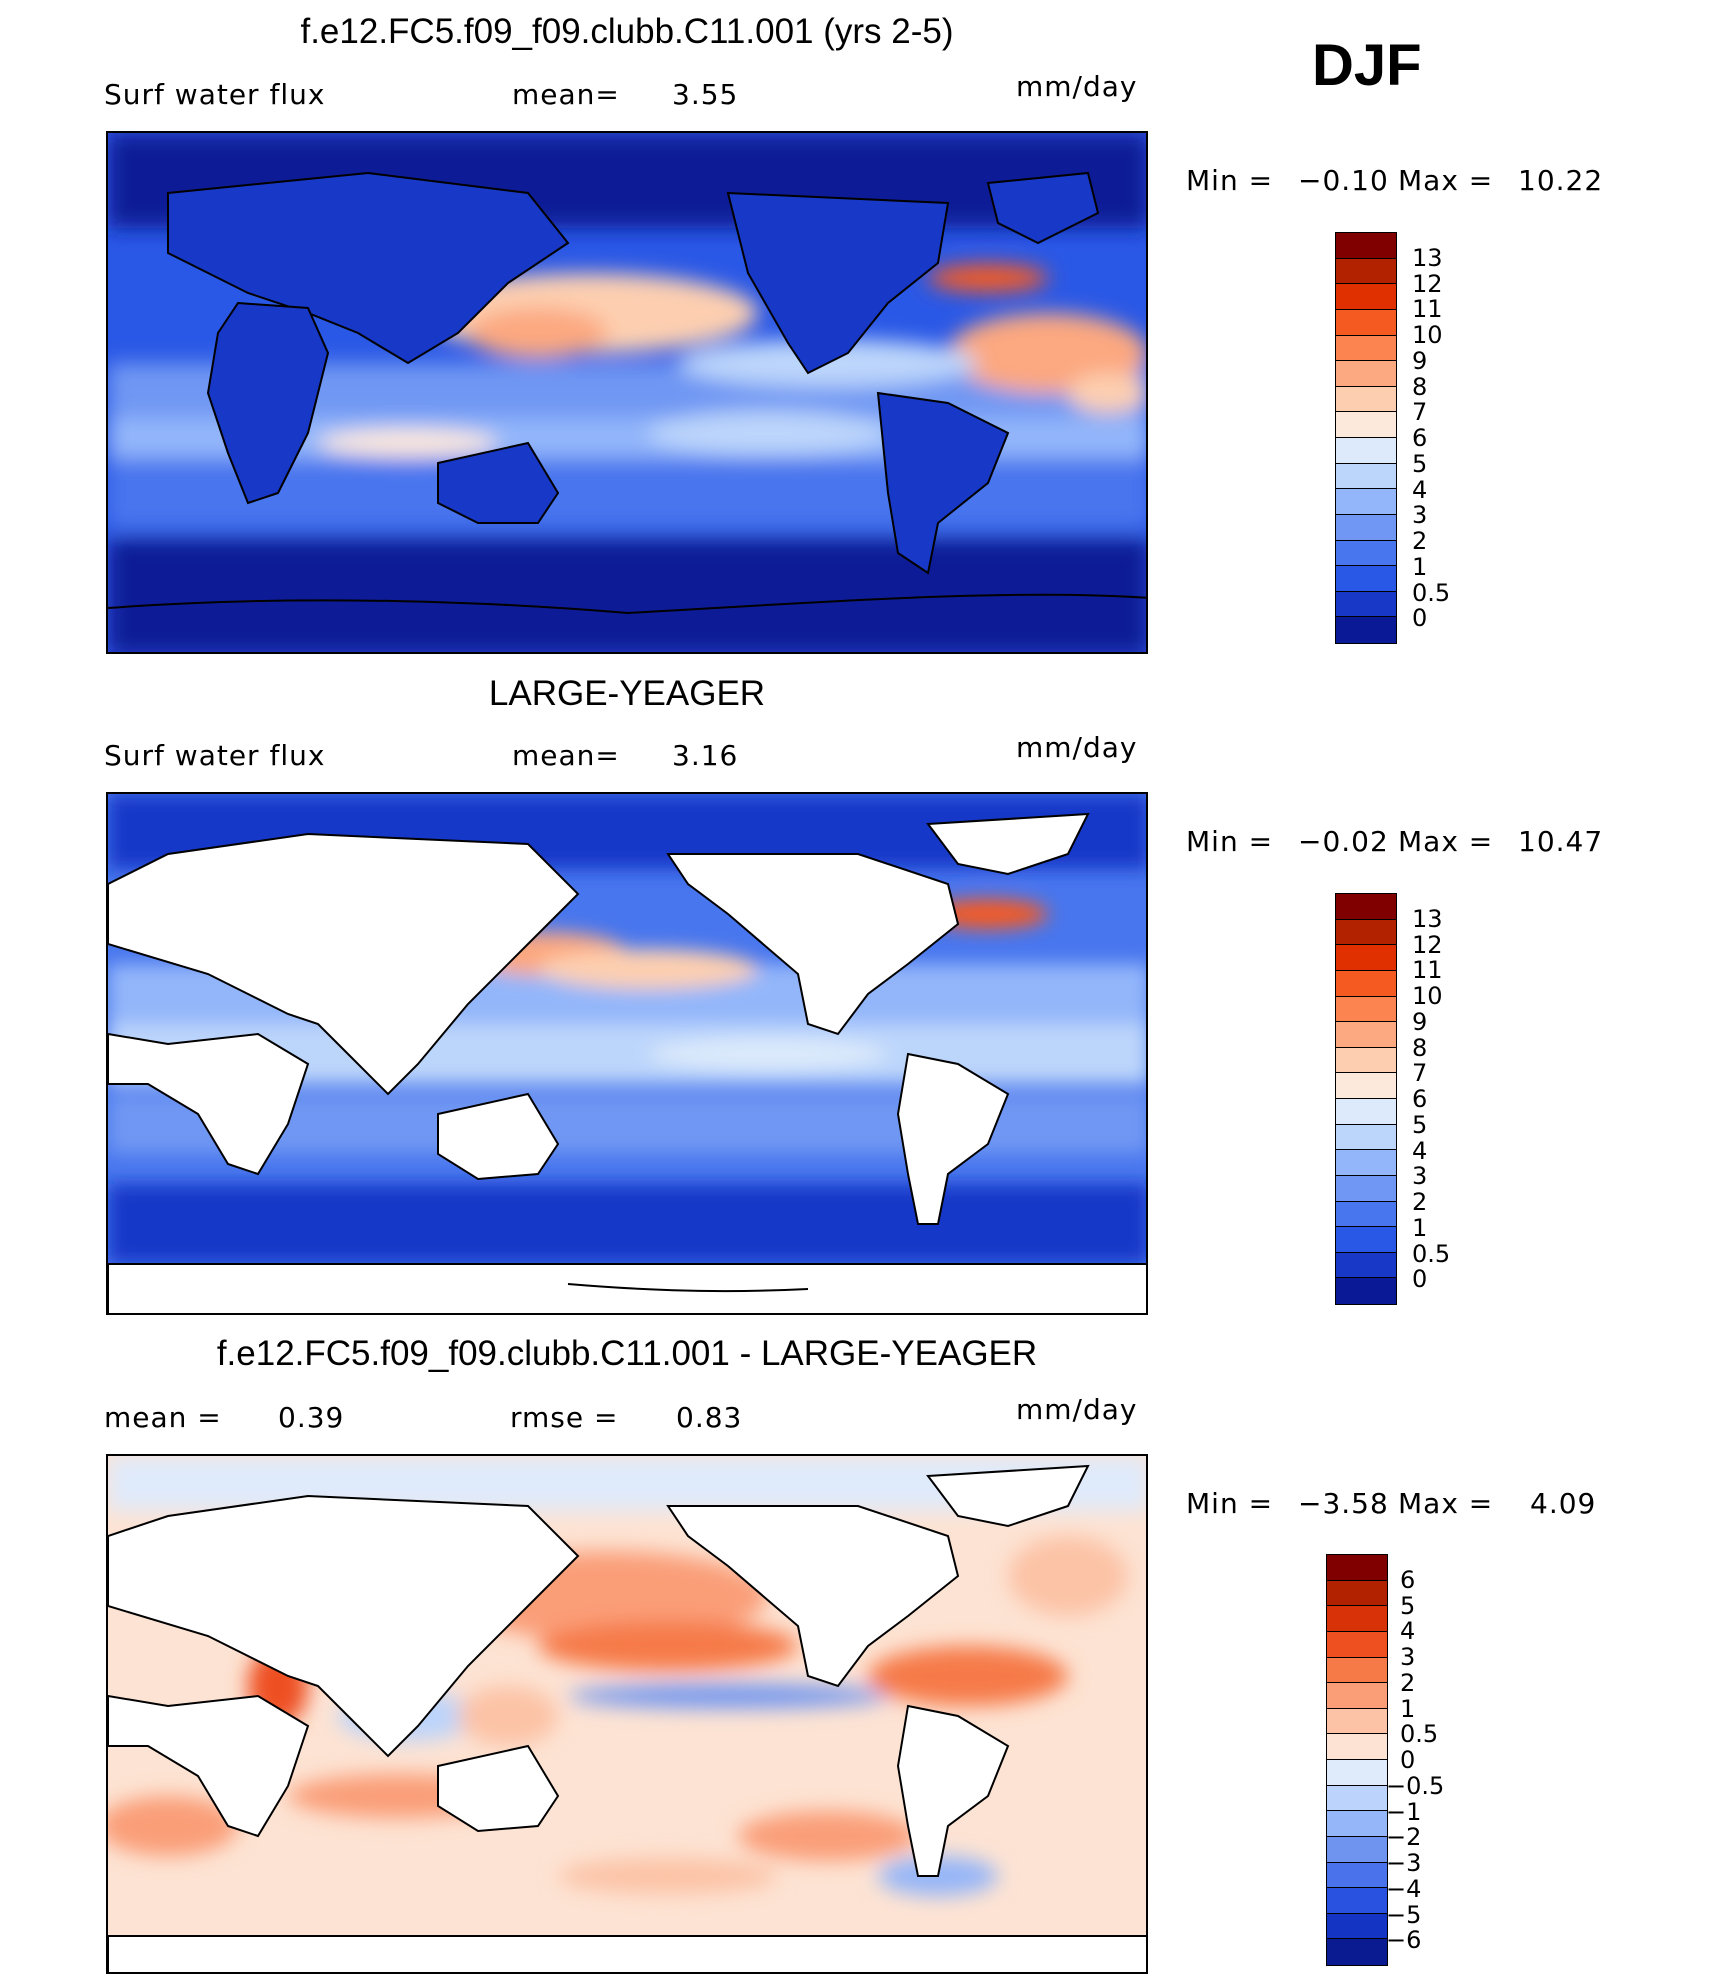 The width and height of the screenshot is (1710, 1979). What do you see at coordinates (1446, 841) in the screenshot?
I see `panel-2-max-label: Max =` at bounding box center [1446, 841].